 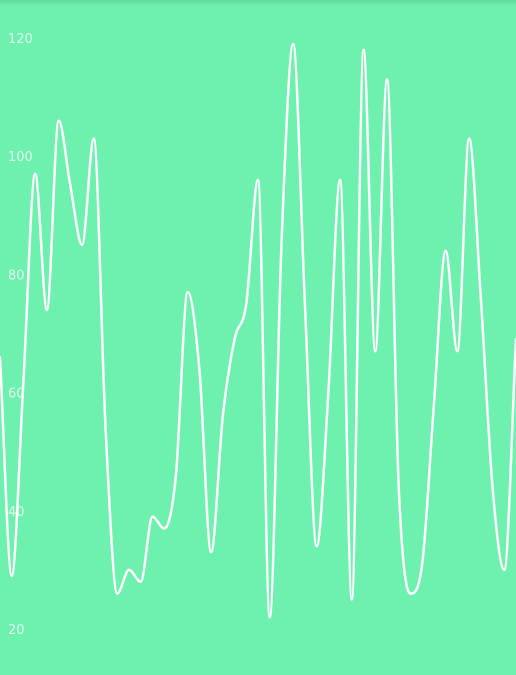 I want to click on y-tick-label: 80, so click(x=16, y=275).